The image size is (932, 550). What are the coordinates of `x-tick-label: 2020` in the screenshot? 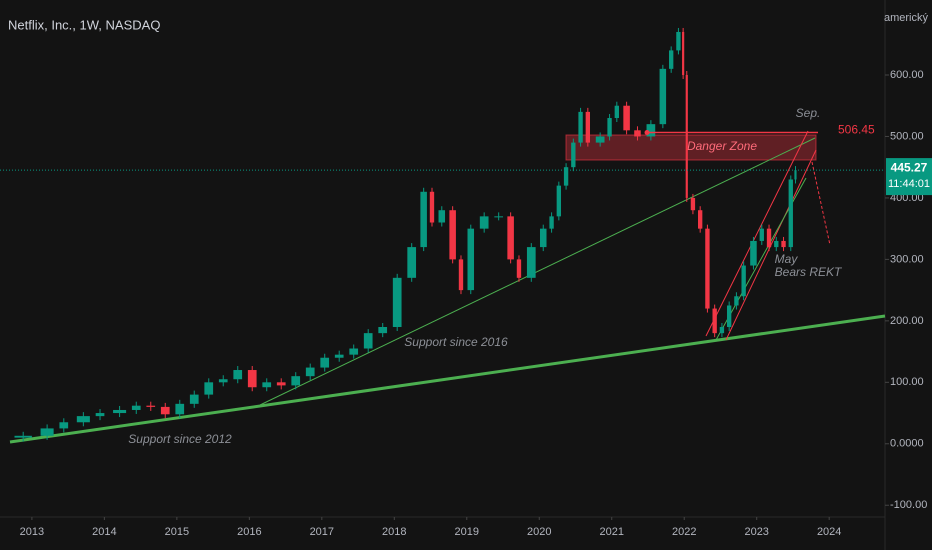 It's located at (539, 532).